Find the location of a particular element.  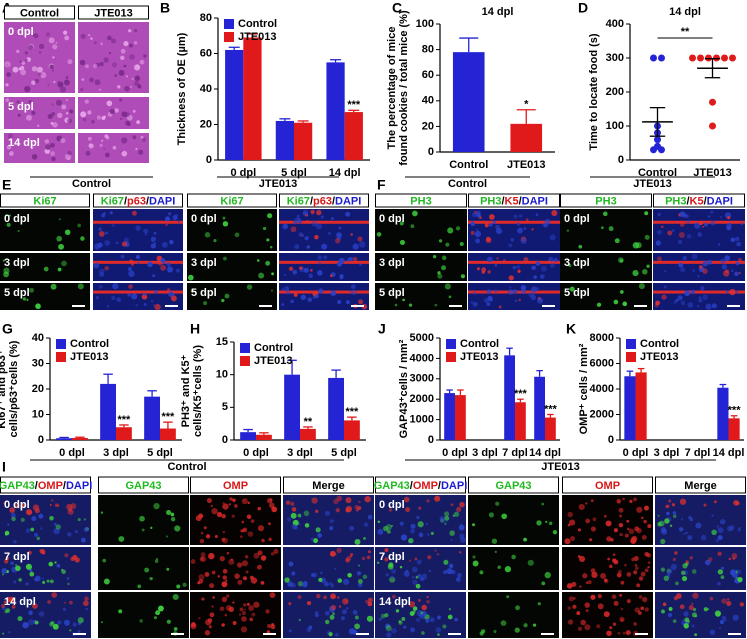

x-tick-label: 14 dpl is located at coordinates (545, 453).